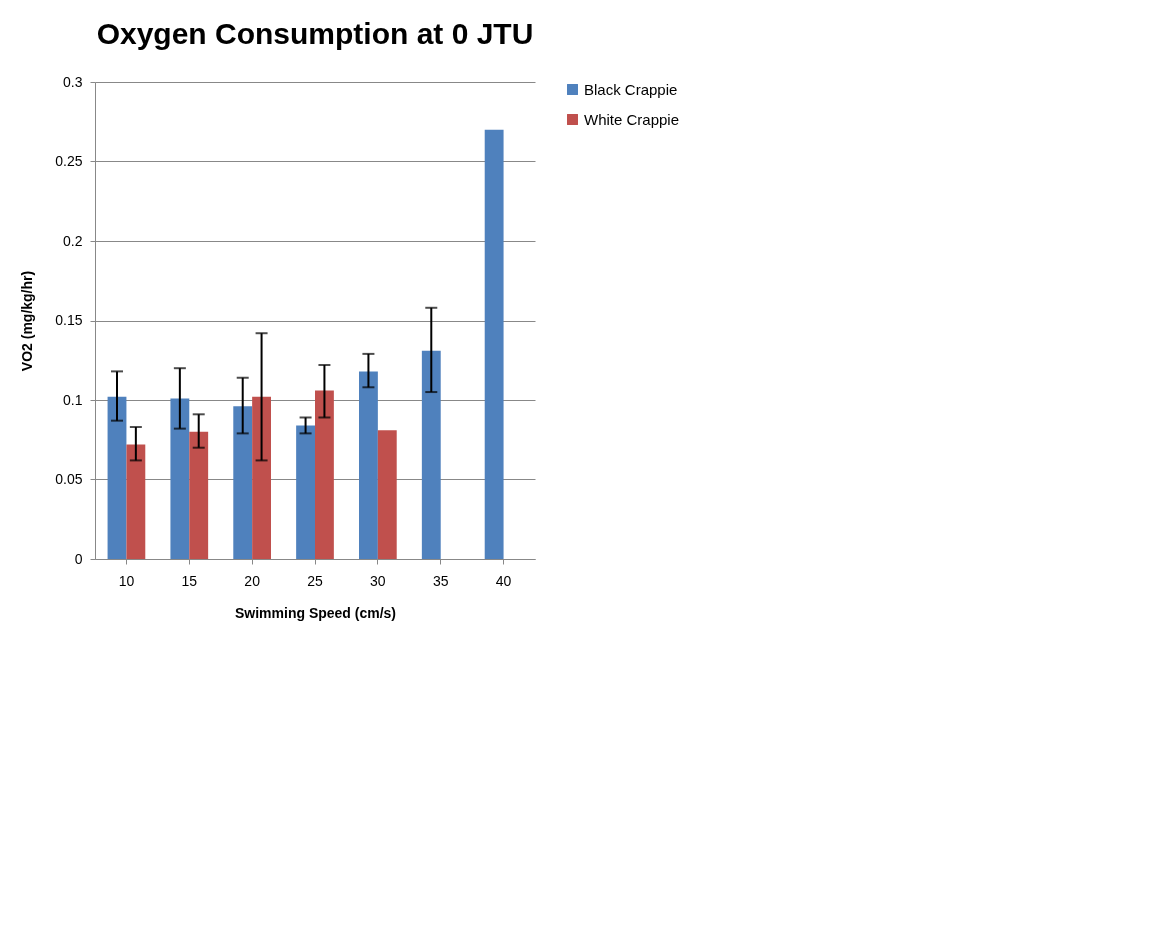 Image resolution: width=1151 pixels, height=926 pixels. What do you see at coordinates (252, 580) in the screenshot?
I see `x-tick-label: 20` at bounding box center [252, 580].